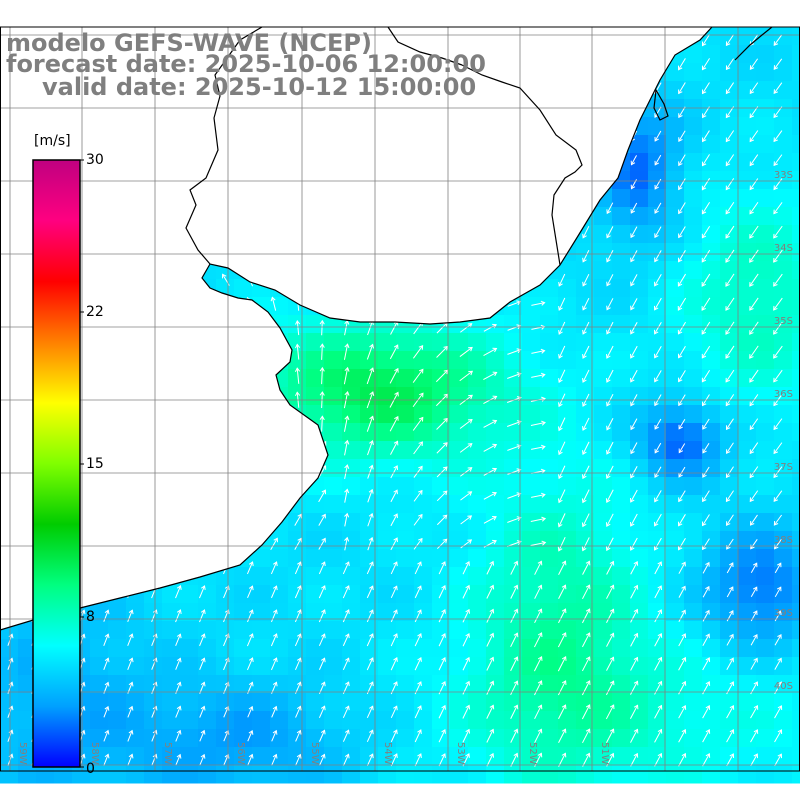 This screenshot has width=800, height=800. I want to click on colorbar-tick-label: 15, so click(95, 464).